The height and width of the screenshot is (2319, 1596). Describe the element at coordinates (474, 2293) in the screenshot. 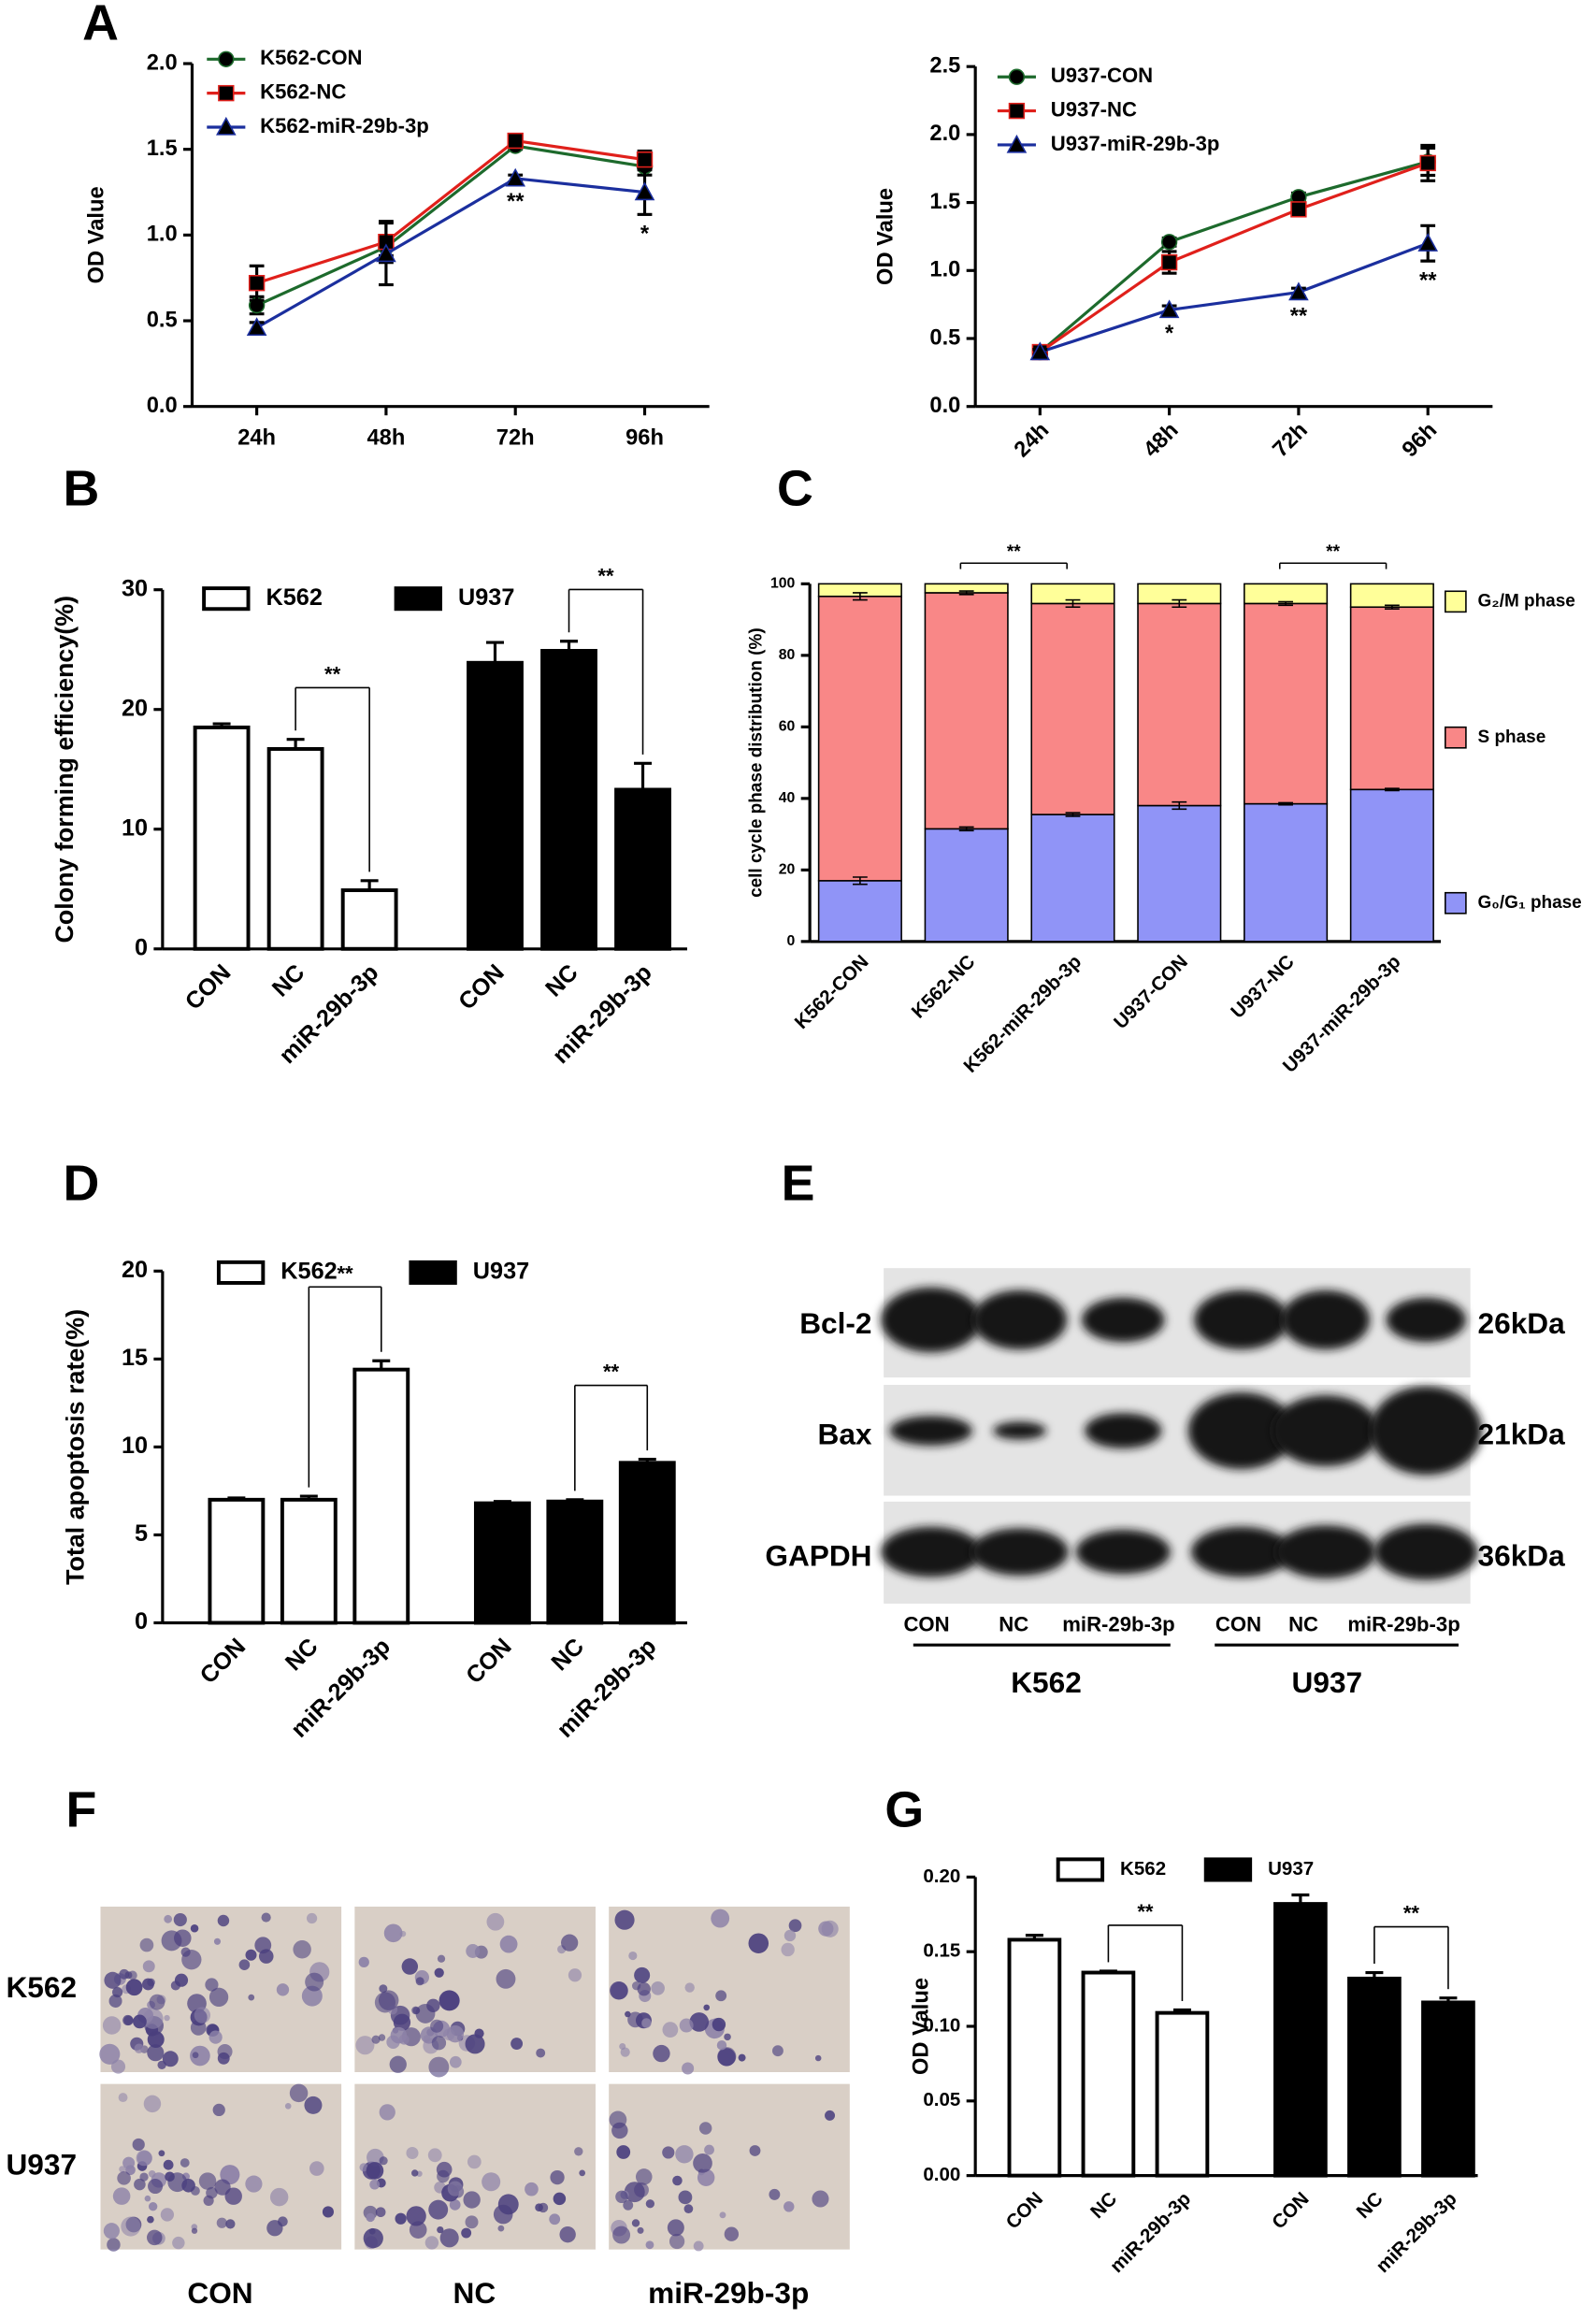

I see `column-label: NC` at that location.